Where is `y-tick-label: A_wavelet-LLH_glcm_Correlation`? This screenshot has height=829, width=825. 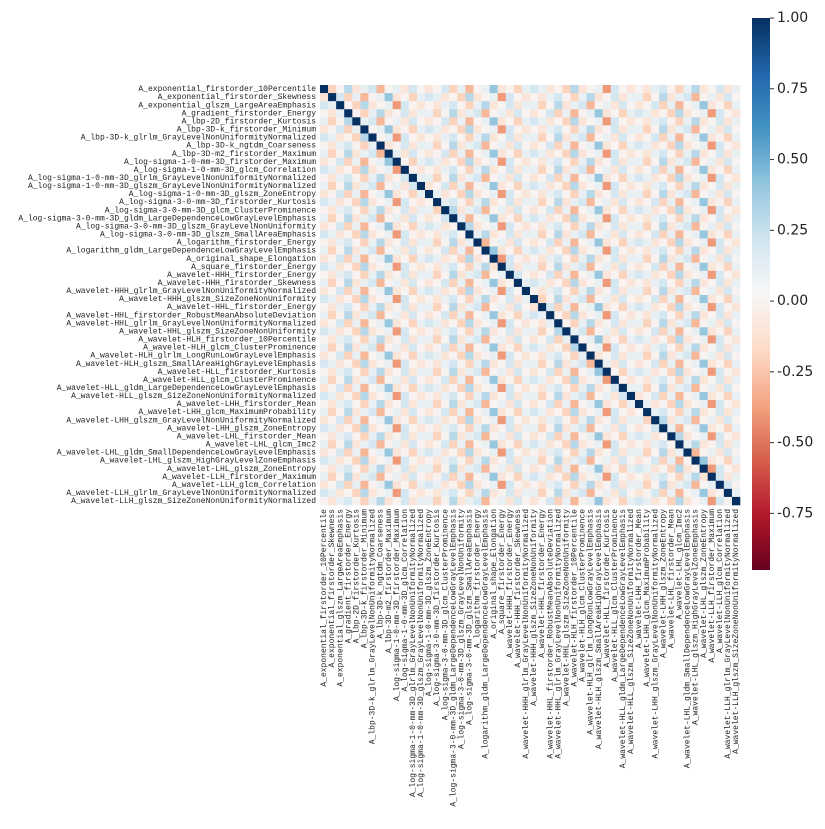 y-tick-label: A_wavelet-LLH_glcm_Correlation is located at coordinates (244, 485).